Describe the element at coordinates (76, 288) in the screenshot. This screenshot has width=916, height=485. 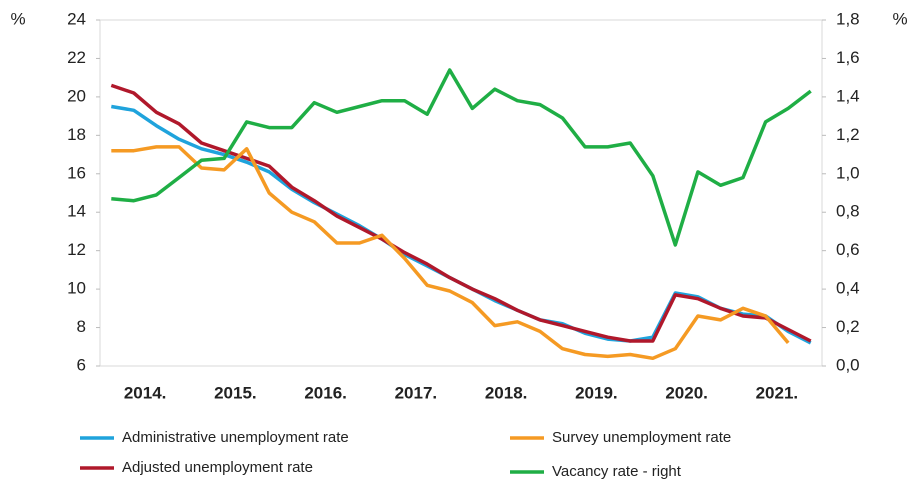
I see `y-tick-label: 10` at that location.